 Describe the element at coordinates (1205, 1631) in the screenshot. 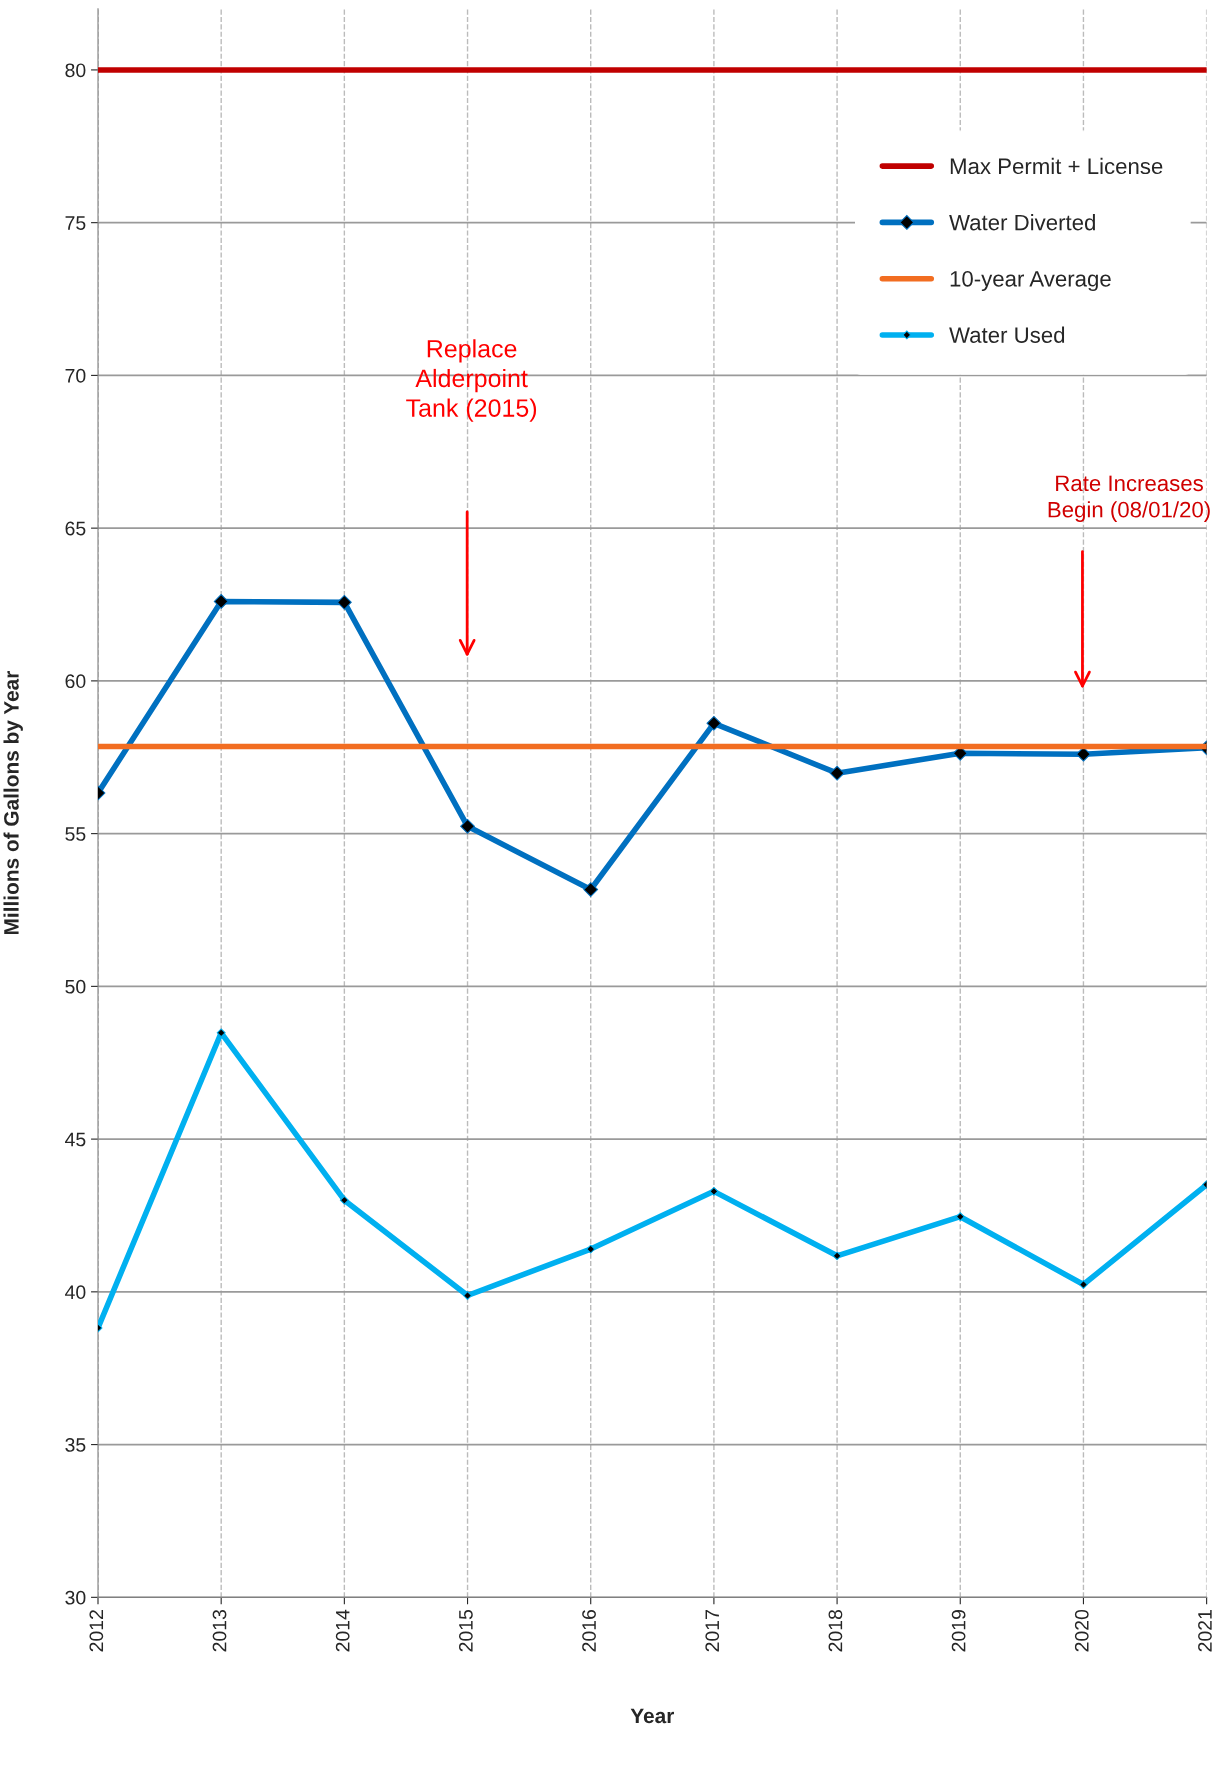

I see `x-tick-label: 2021` at that location.